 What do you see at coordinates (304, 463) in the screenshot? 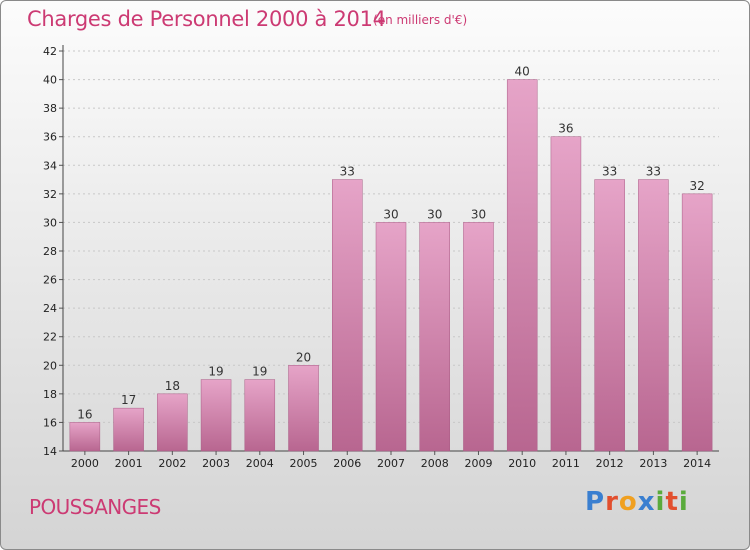
I see `x-tick-label: 2005` at bounding box center [304, 463].